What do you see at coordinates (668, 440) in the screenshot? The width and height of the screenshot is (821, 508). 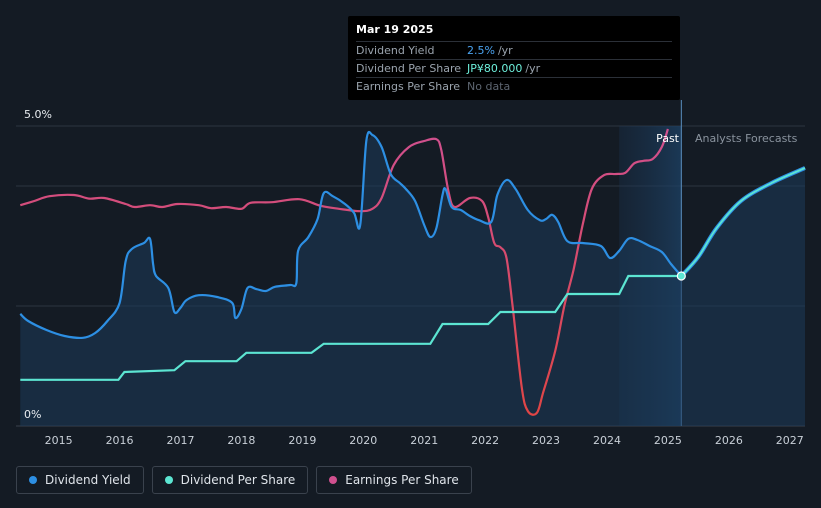 I see `x-tick-label: 2025` at bounding box center [668, 440].